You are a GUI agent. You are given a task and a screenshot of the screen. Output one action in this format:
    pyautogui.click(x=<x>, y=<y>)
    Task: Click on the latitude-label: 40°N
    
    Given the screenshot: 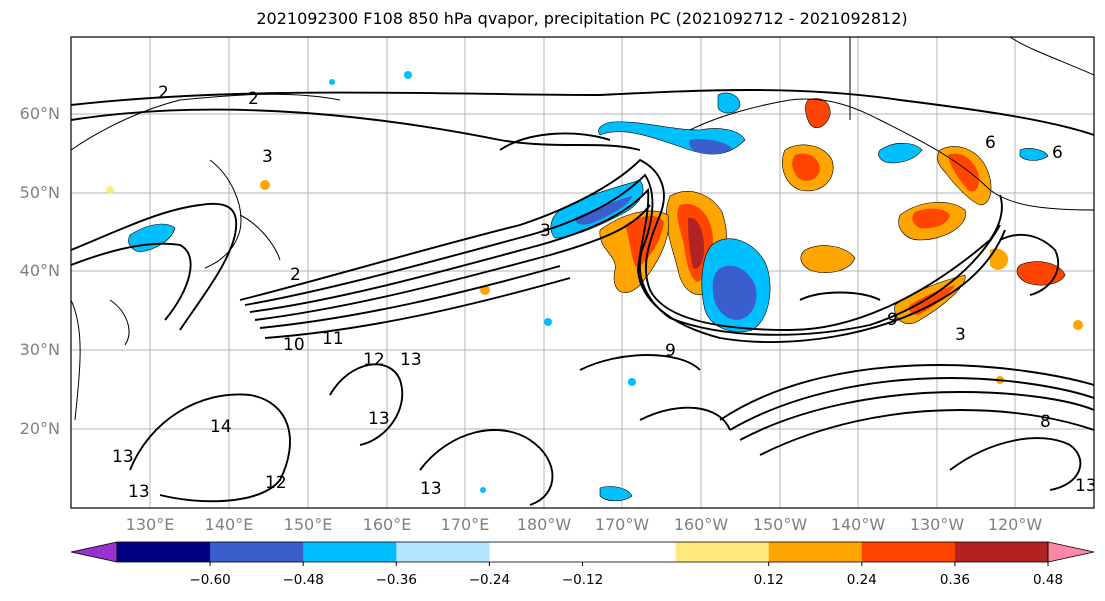 What is the action you would take?
    pyautogui.click(x=39, y=270)
    